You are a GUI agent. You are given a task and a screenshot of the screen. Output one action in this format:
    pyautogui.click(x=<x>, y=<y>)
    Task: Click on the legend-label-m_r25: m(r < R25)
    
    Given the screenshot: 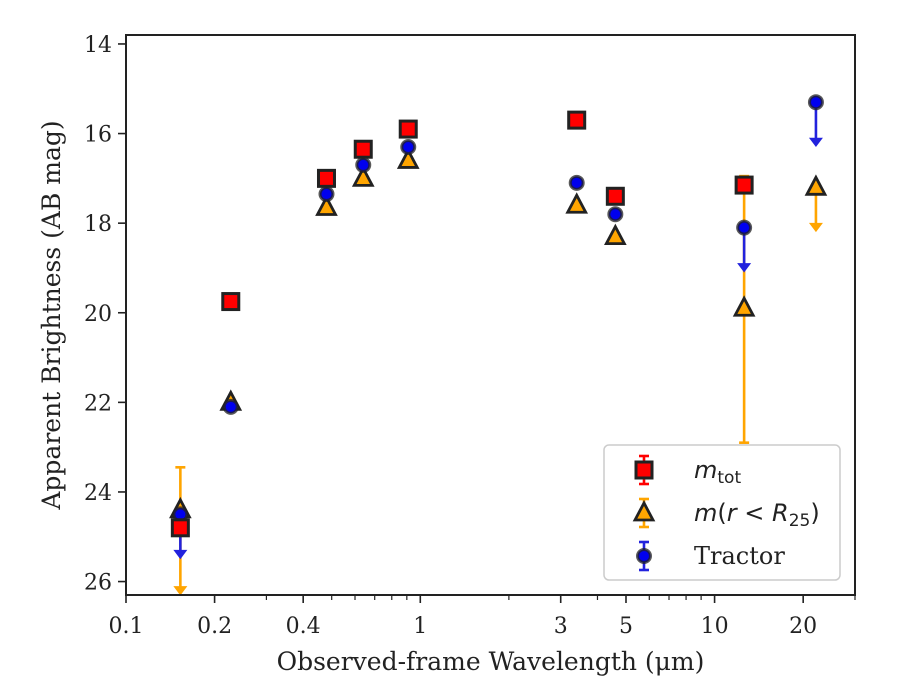 What is the action you would take?
    pyautogui.click(x=757, y=515)
    